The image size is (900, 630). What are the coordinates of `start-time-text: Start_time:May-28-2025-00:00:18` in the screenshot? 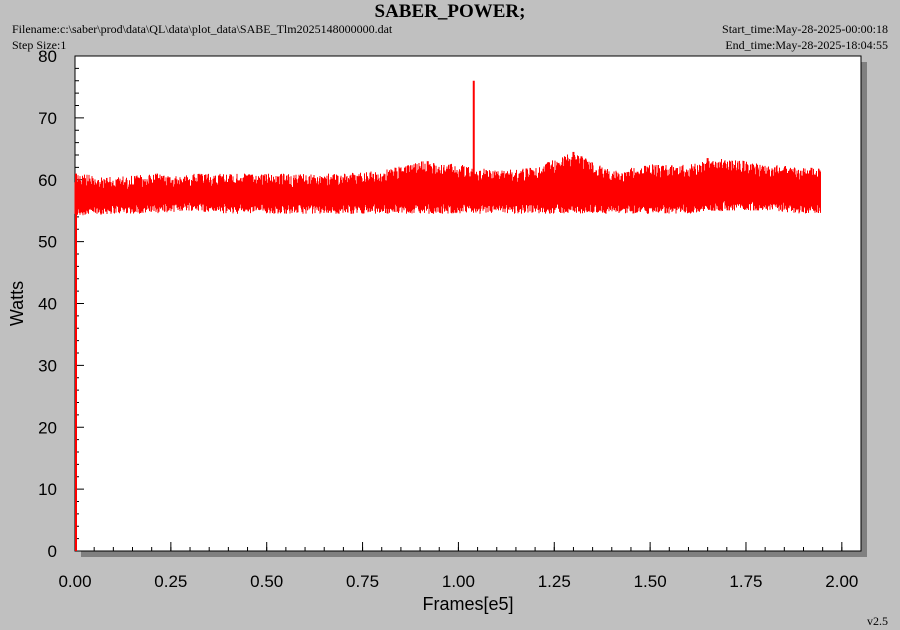 It's located at (805, 29).